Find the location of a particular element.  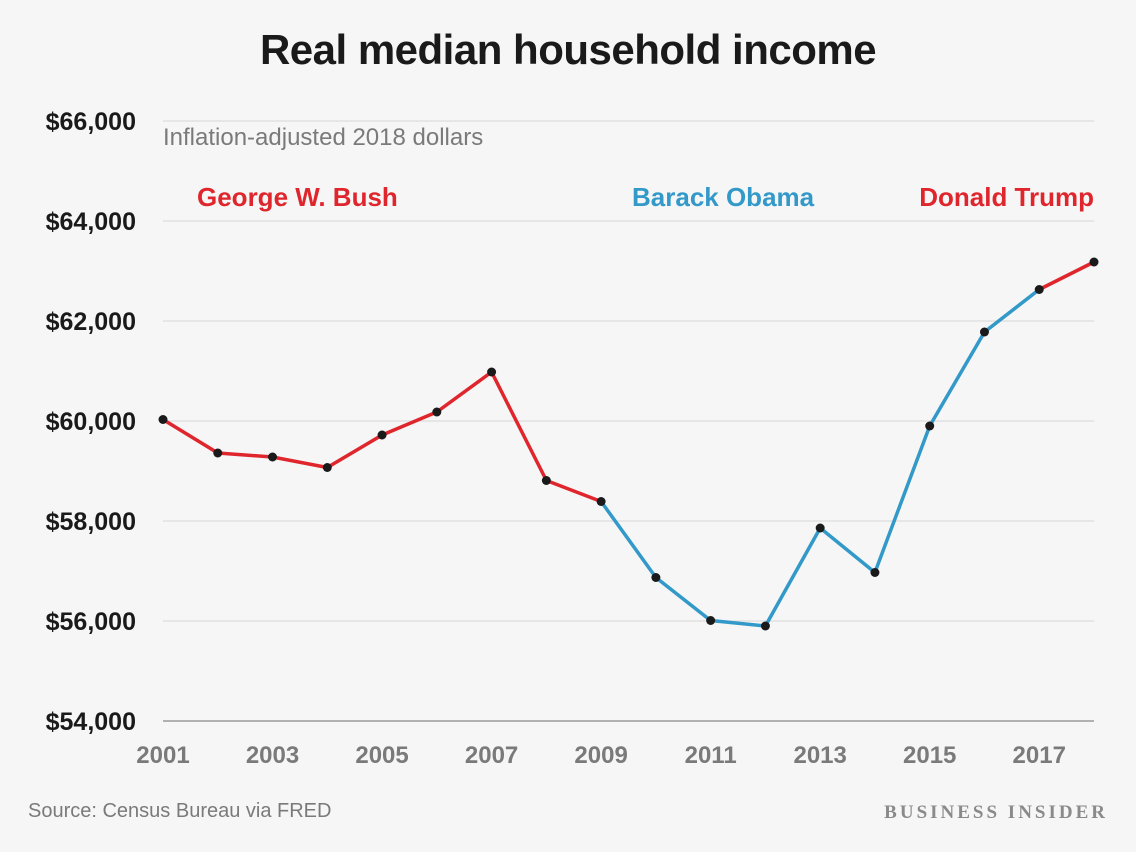

president-label: Barack Obama is located at coordinates (723, 197).